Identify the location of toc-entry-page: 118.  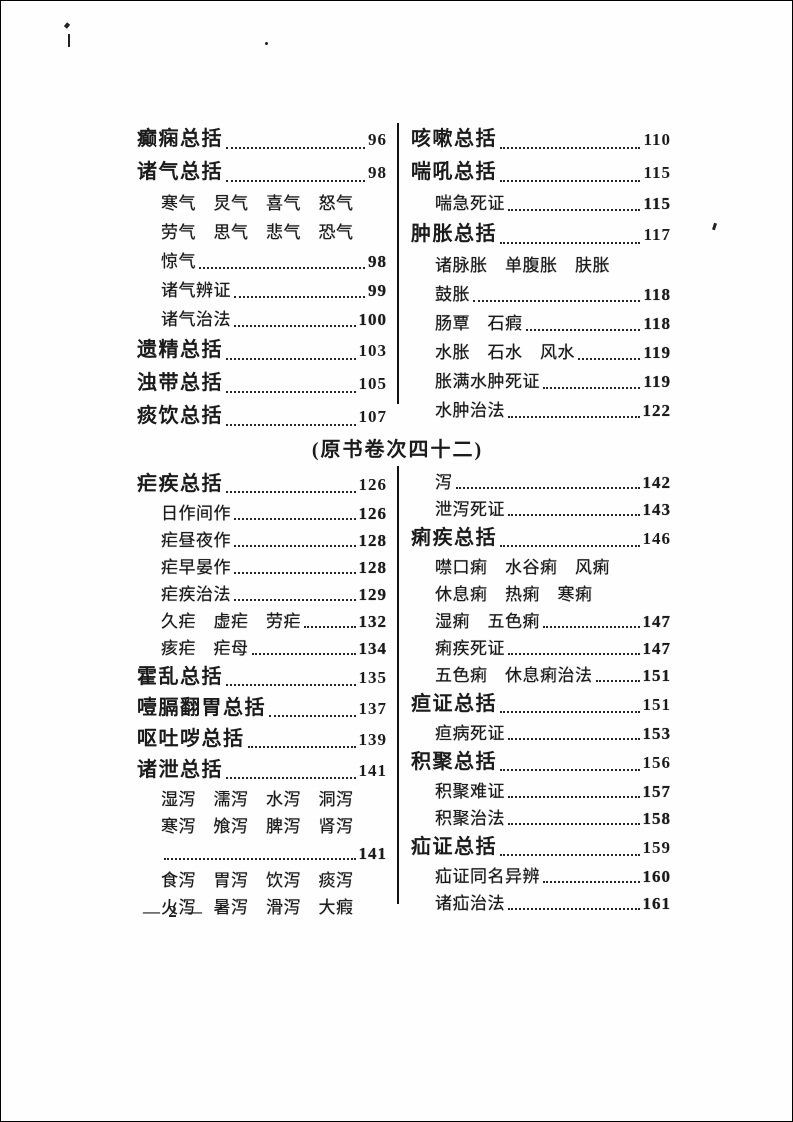
(657, 323).